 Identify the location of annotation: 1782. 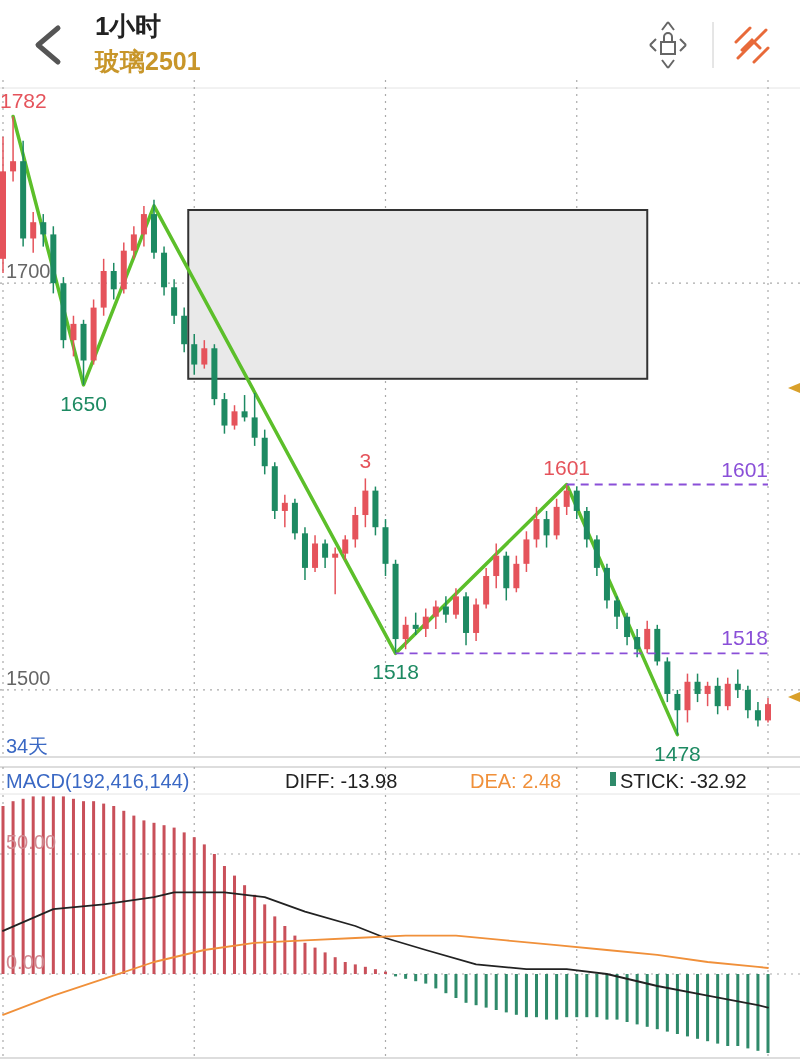
(23, 100).